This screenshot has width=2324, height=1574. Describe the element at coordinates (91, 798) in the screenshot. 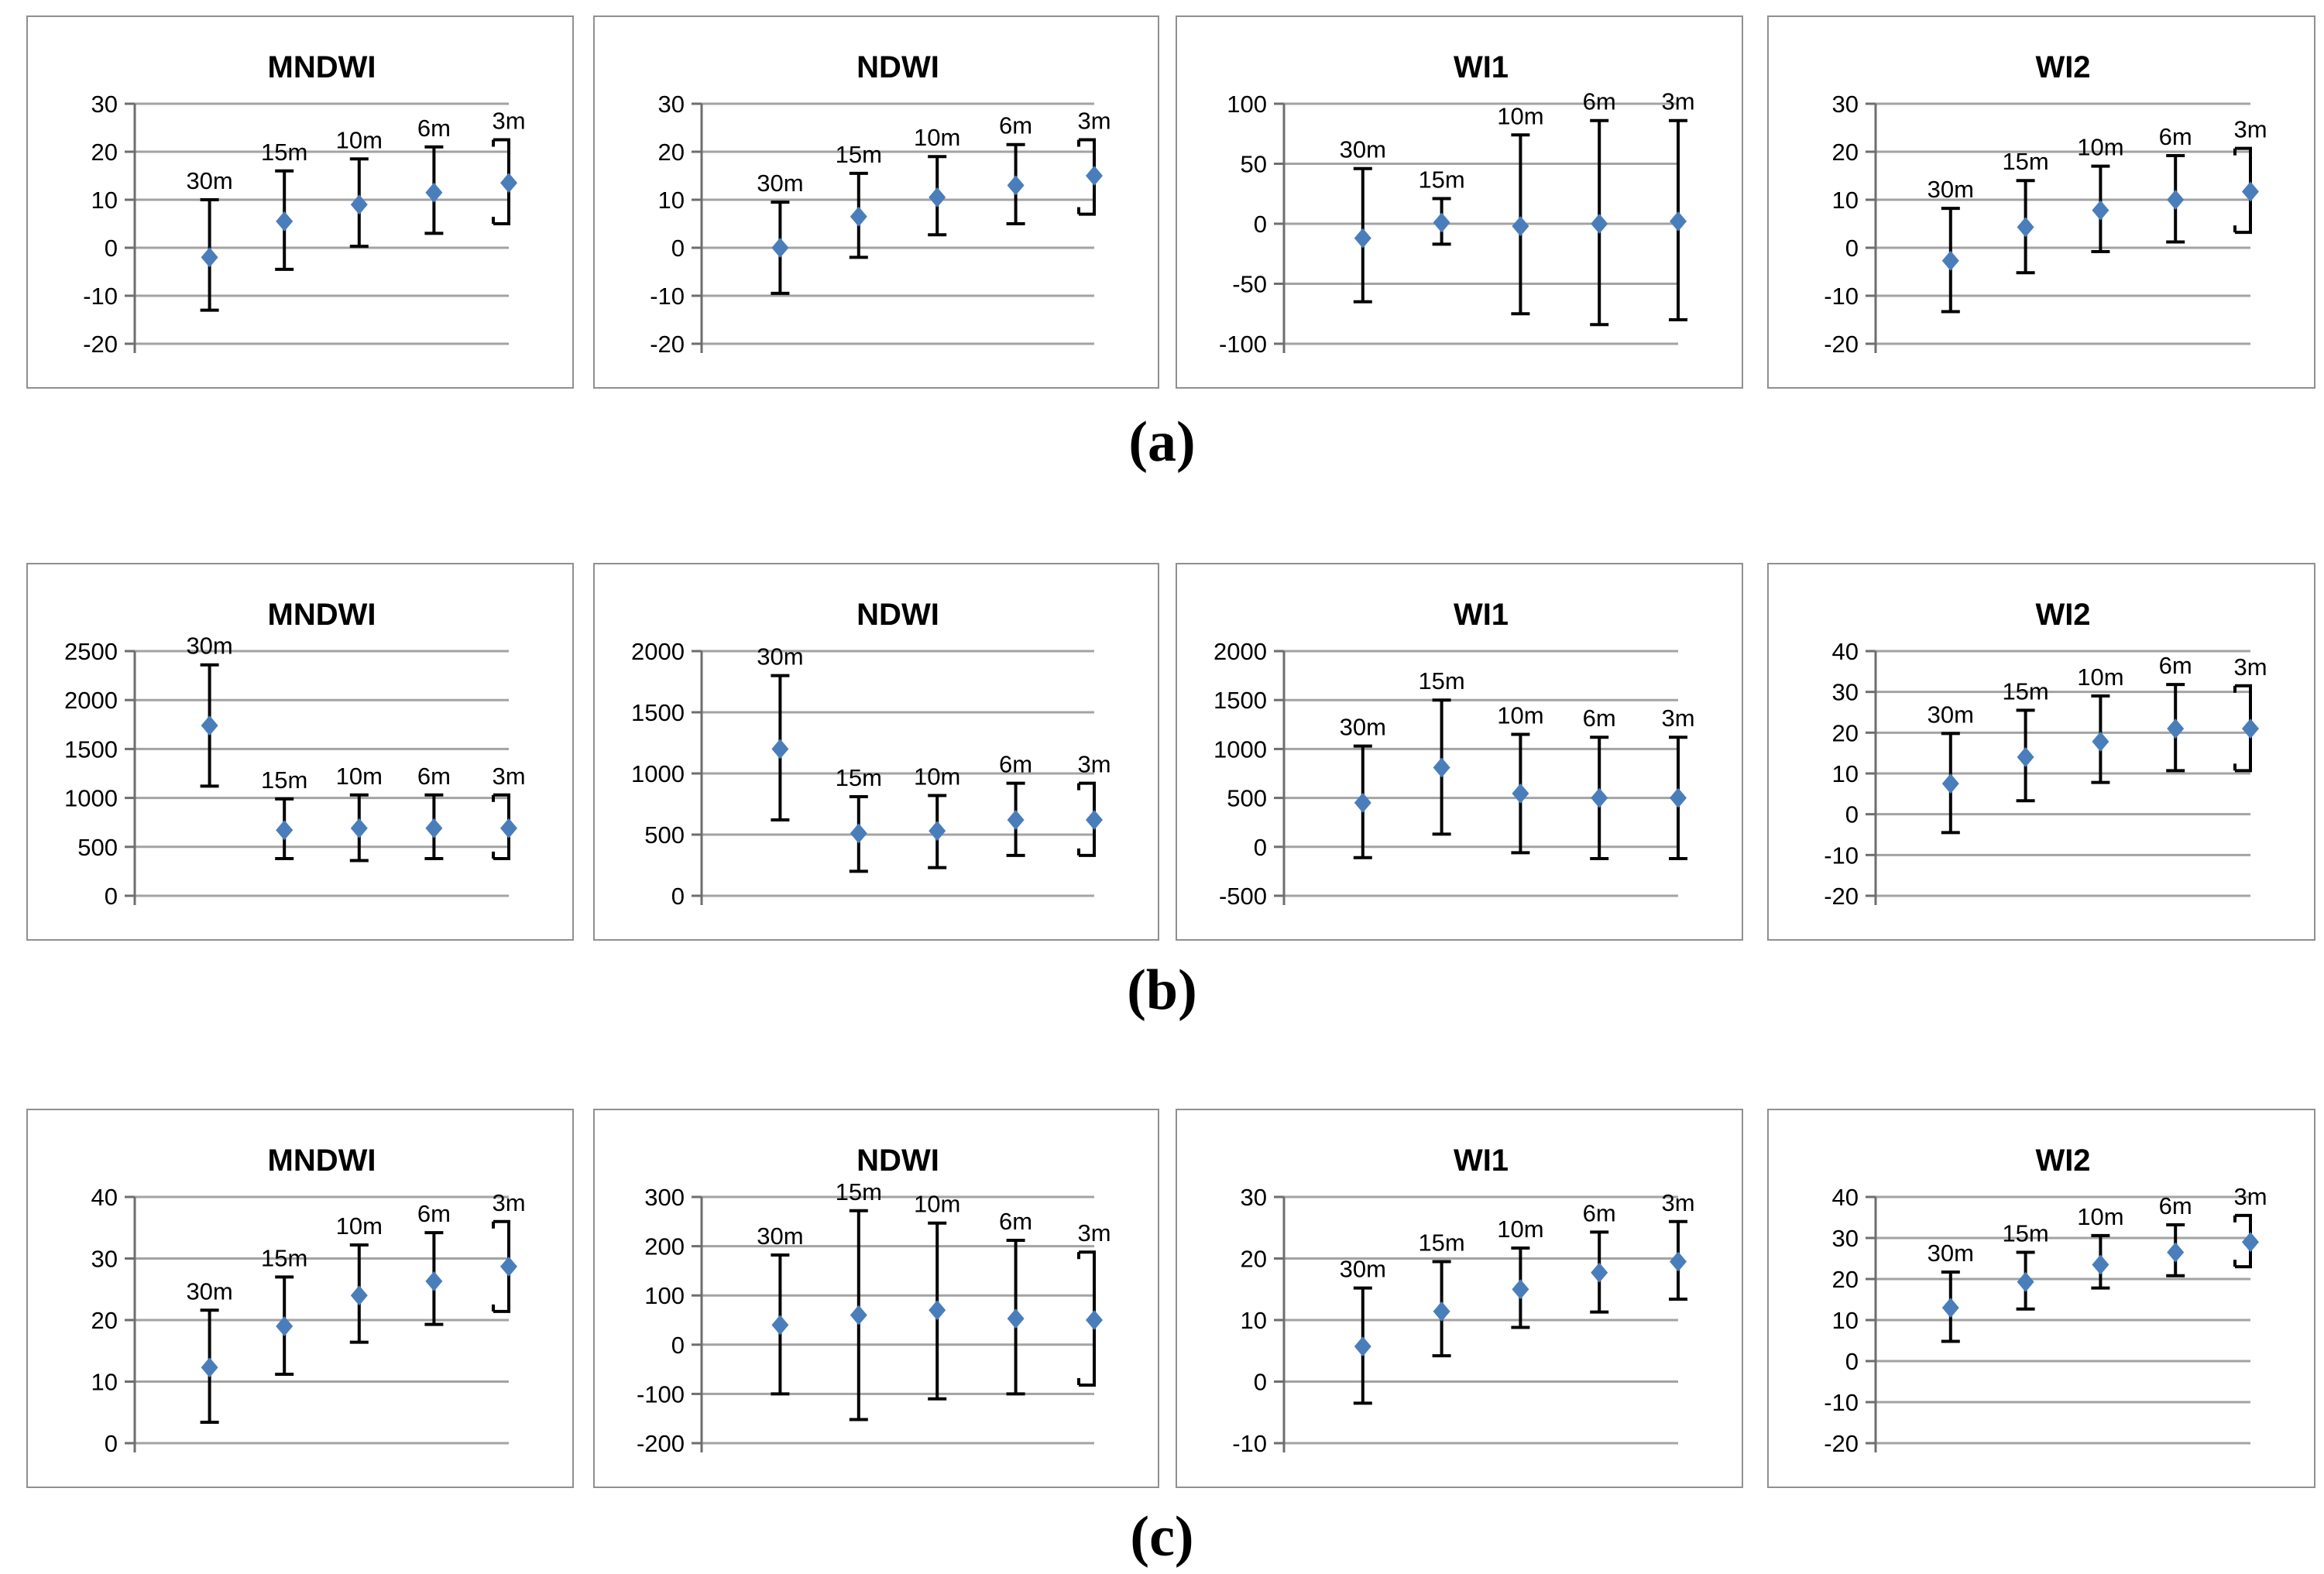

I see `y-tick-label: 1000` at that location.